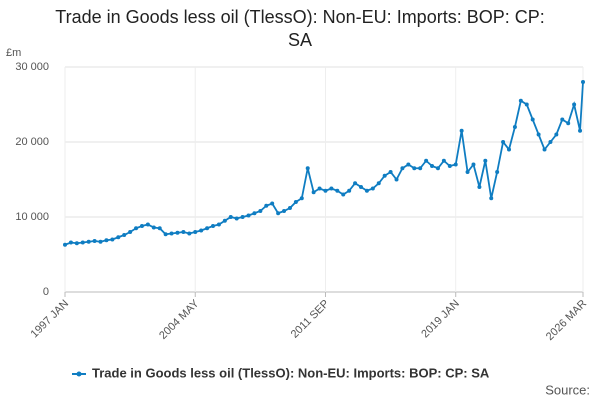  What do you see at coordinates (32, 67) in the screenshot?
I see `y-tick-label: 30 000` at bounding box center [32, 67].